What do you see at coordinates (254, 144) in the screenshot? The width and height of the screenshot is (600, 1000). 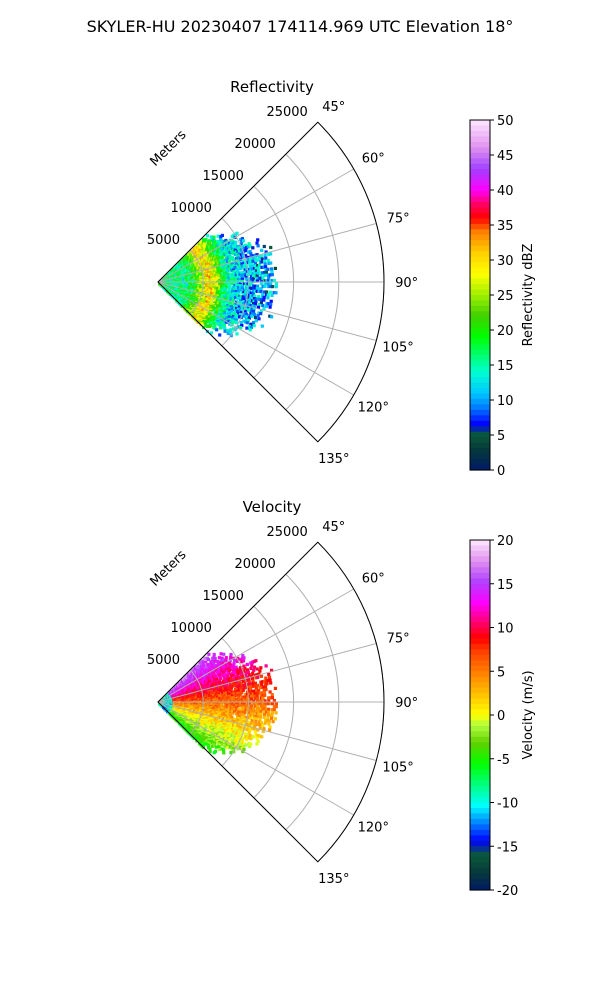 I see `r-tick-label: 20000` at bounding box center [254, 144].